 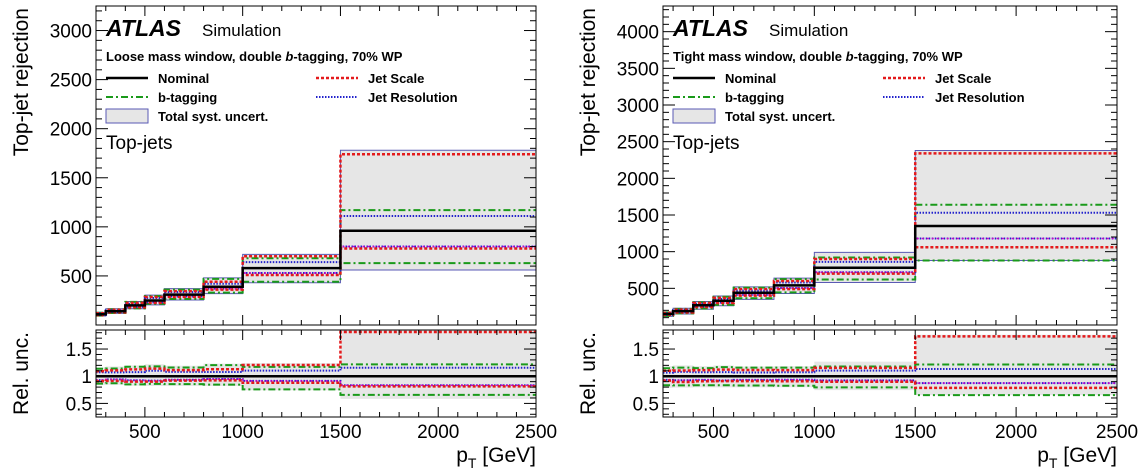 I want to click on ratio-total-band, so click(x=316, y=364).